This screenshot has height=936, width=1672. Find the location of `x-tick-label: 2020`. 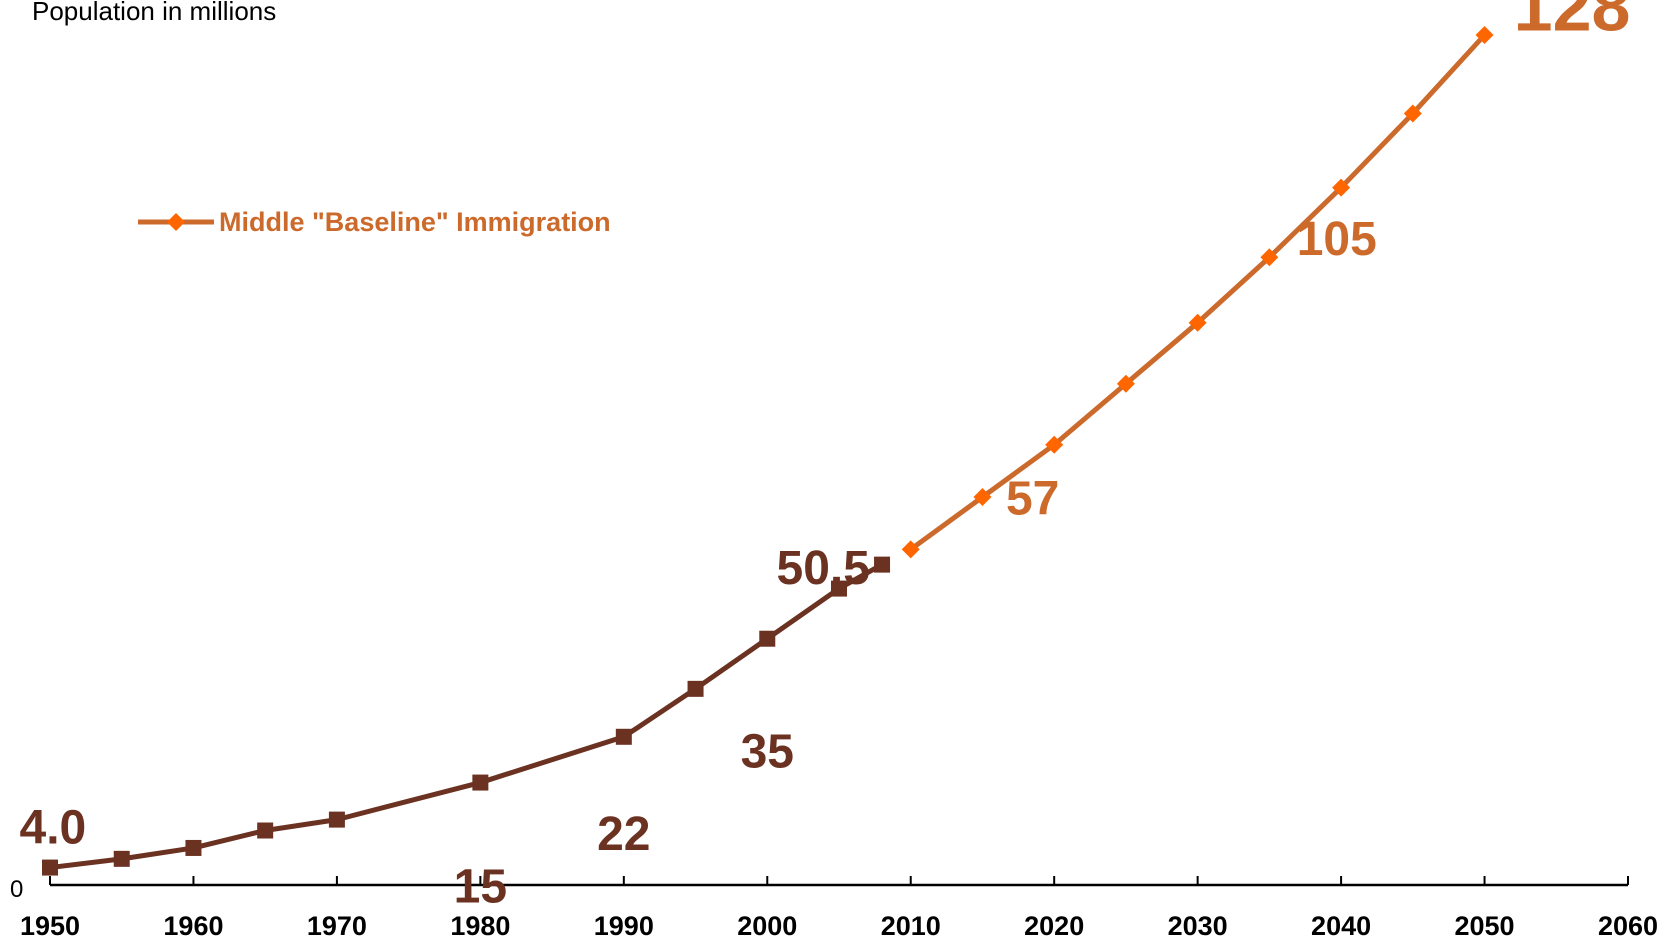

x-tick-label: 2020 is located at coordinates (1054, 923).